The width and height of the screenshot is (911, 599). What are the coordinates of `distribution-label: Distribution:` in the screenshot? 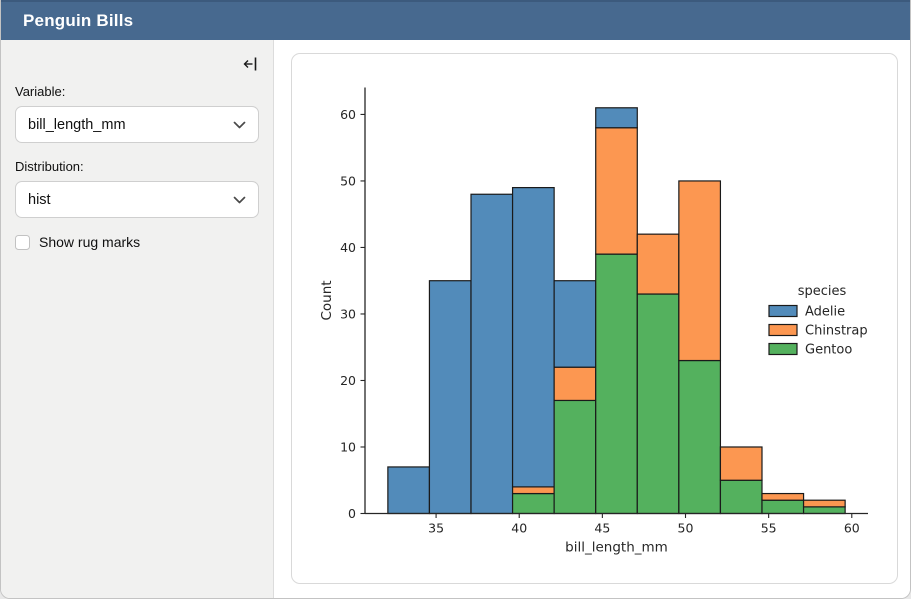 It's located at (49, 166).